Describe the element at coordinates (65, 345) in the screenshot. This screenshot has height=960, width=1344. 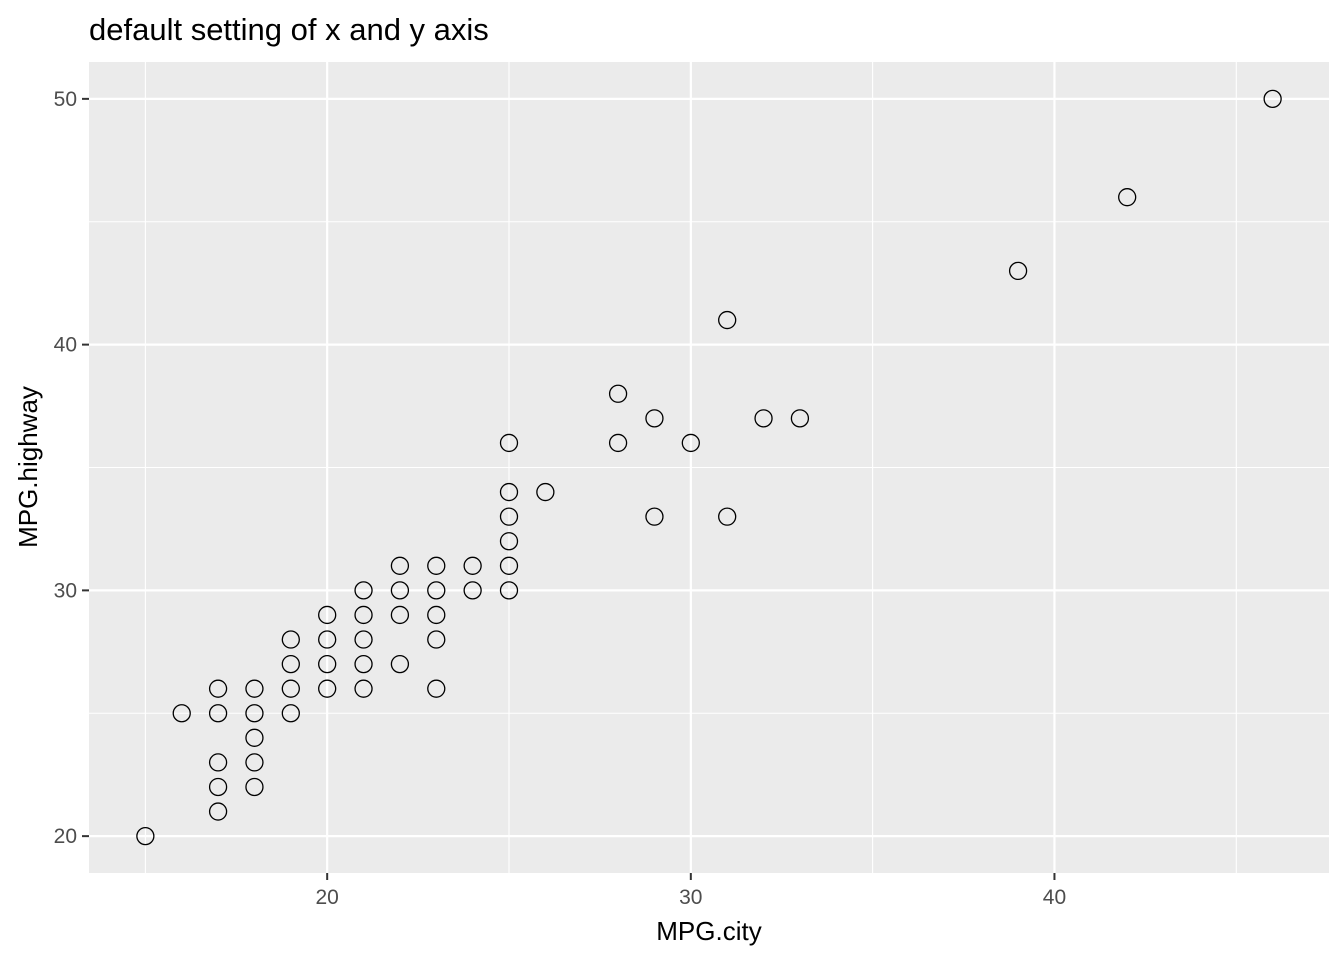
I see `y-tick-label: 40` at that location.